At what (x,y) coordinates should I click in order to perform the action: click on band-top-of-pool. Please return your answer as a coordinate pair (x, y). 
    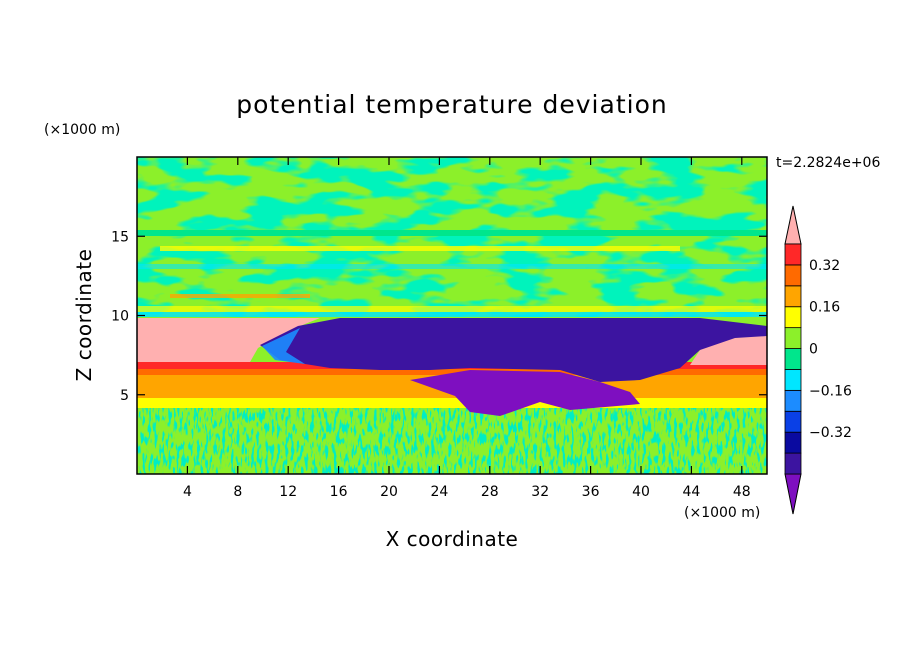
    Looking at the image, I should click on (452, 309).